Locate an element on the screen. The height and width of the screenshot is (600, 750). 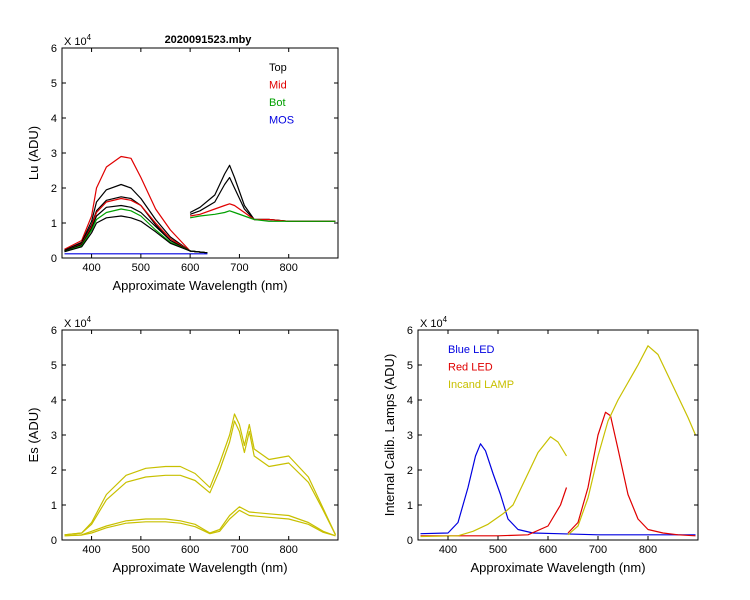
series-line-midr is located at coordinates (262, 212).